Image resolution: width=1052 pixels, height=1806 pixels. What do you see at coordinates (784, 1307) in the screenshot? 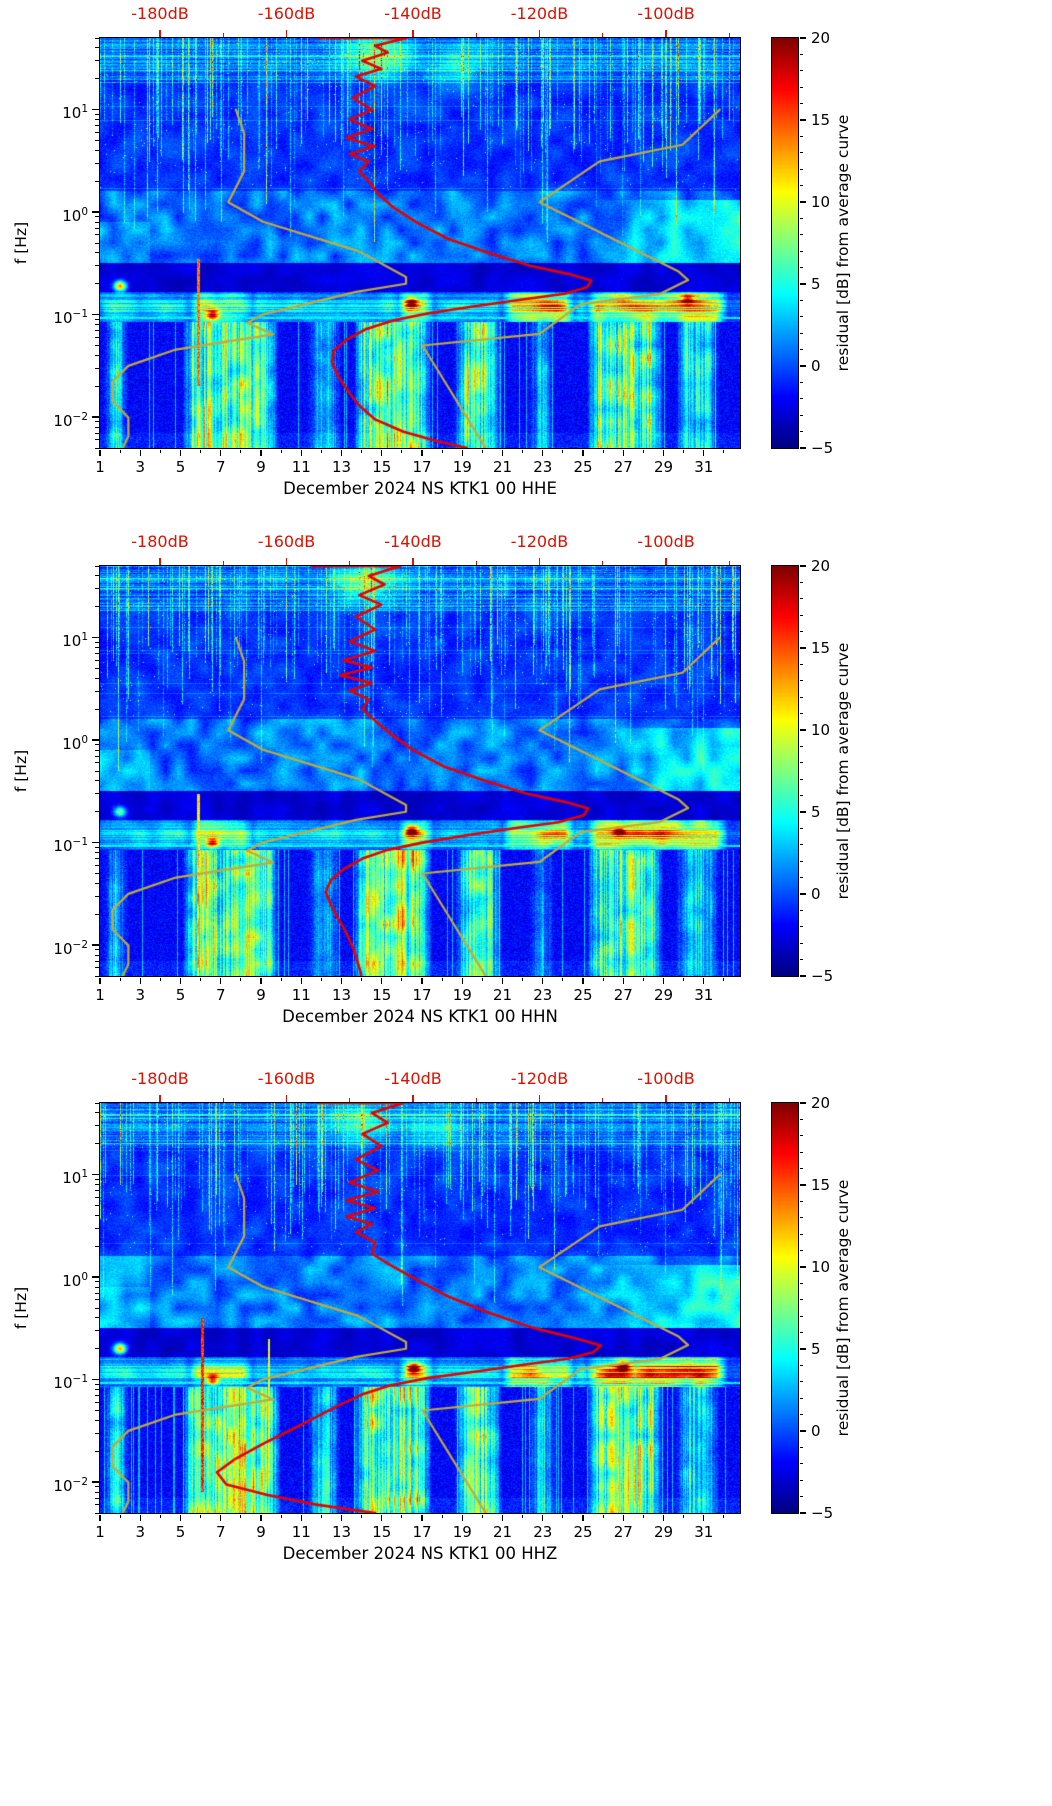
I see `colorbar-hhz` at bounding box center [784, 1307].